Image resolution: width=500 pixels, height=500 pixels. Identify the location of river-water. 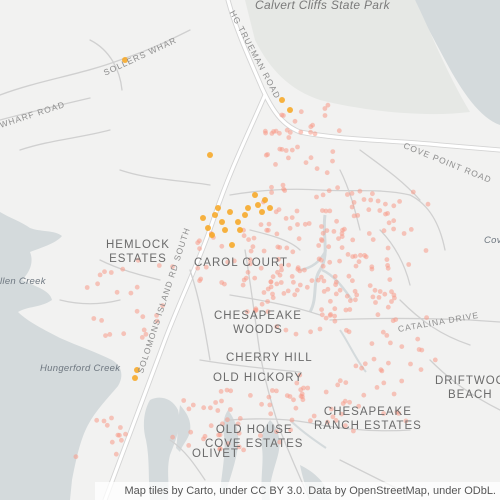
(61, 356).